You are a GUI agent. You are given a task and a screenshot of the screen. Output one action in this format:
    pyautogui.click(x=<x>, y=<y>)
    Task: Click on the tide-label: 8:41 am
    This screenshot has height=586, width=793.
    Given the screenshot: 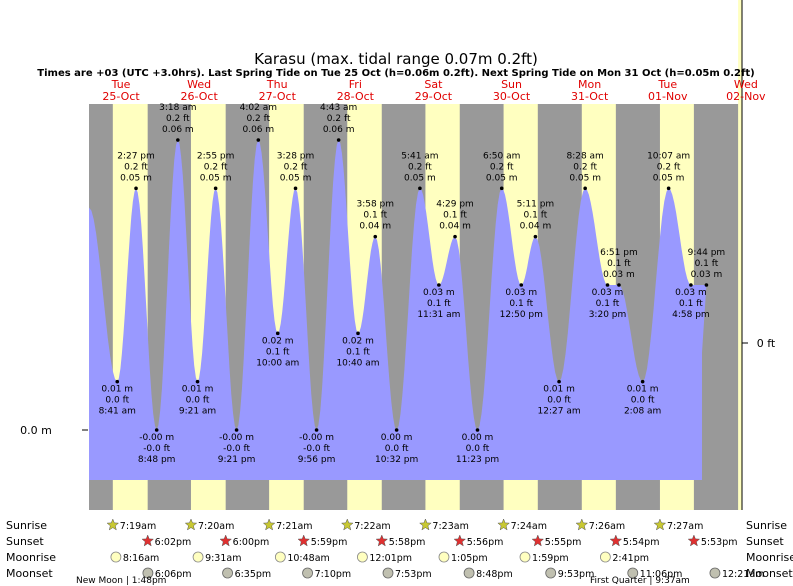 What is the action you would take?
    pyautogui.click(x=117, y=412)
    